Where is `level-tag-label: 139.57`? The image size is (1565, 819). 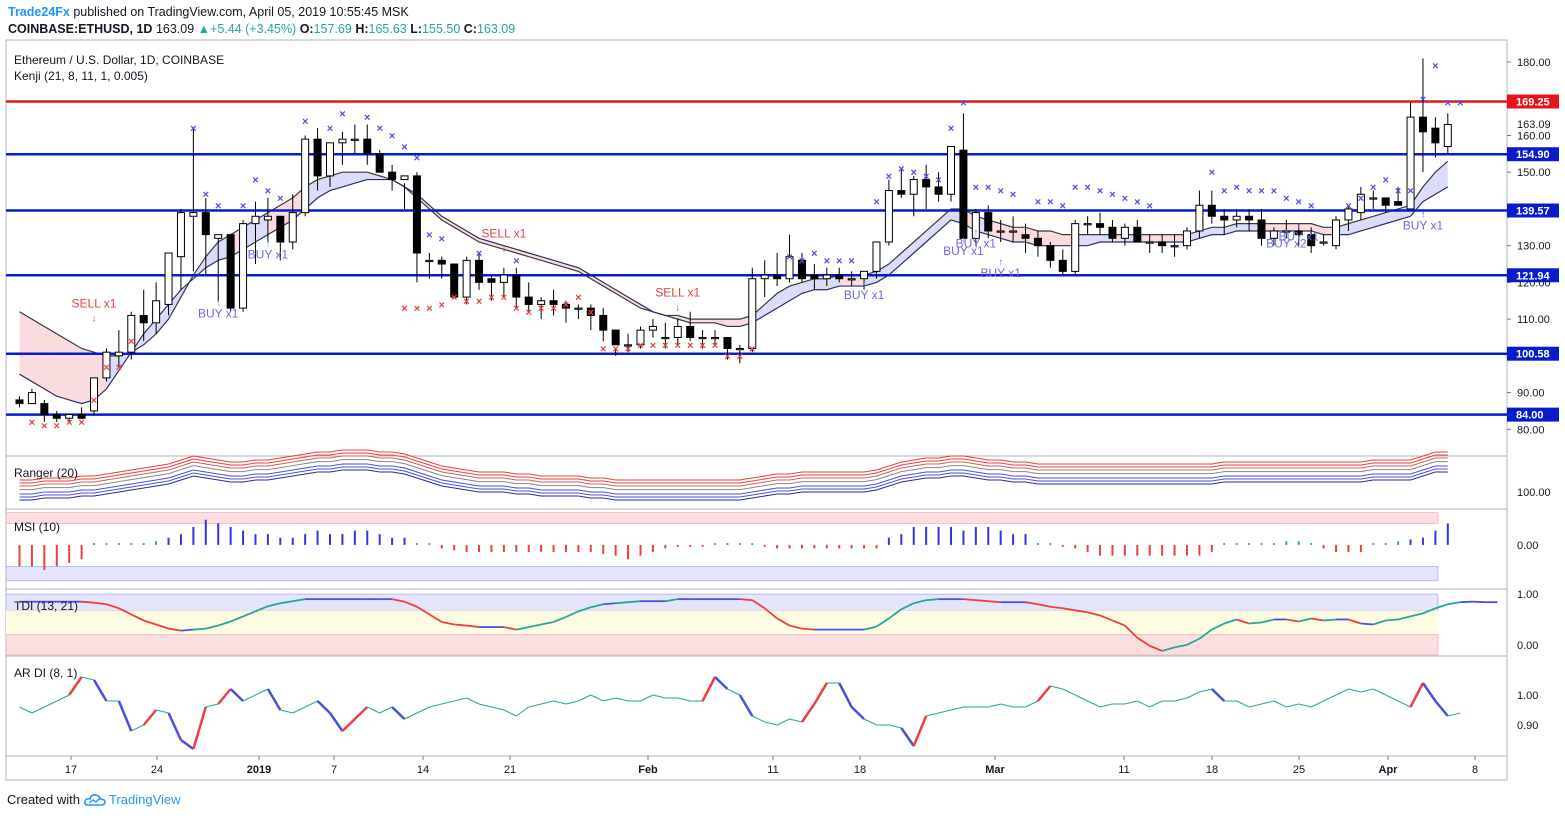
level-tag-label: 139.57 is located at coordinates (1533, 212).